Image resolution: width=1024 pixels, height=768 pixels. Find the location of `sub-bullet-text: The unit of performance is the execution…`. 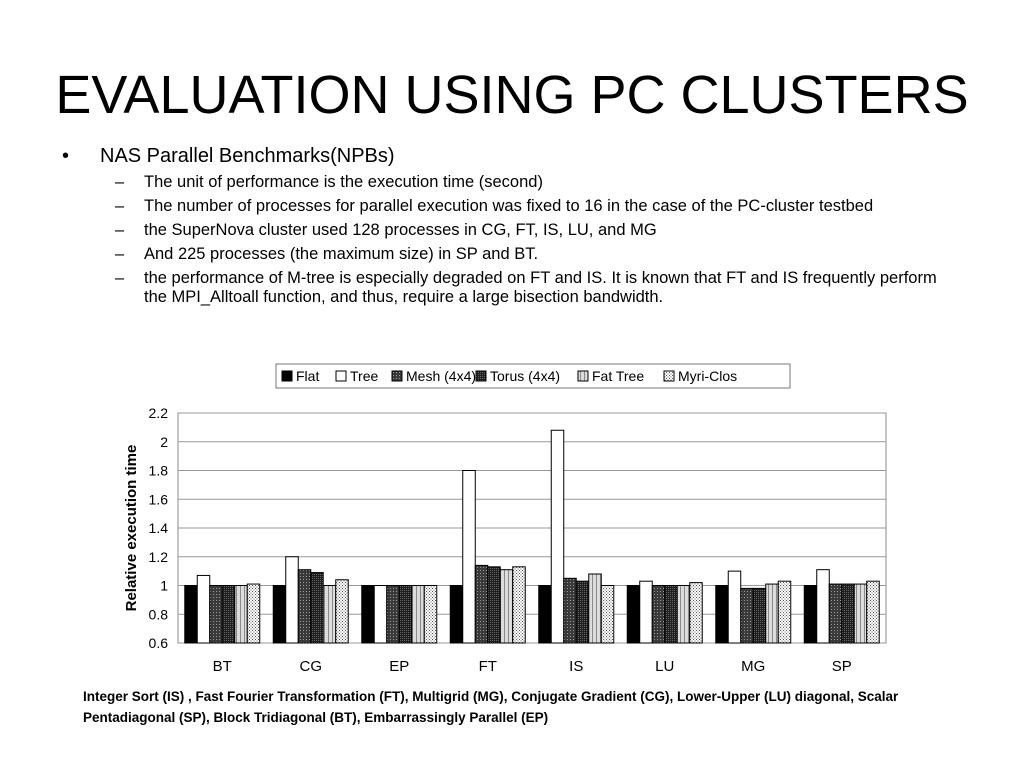

sub-bullet-text: The unit of performance is the execution… is located at coordinates (343, 182).